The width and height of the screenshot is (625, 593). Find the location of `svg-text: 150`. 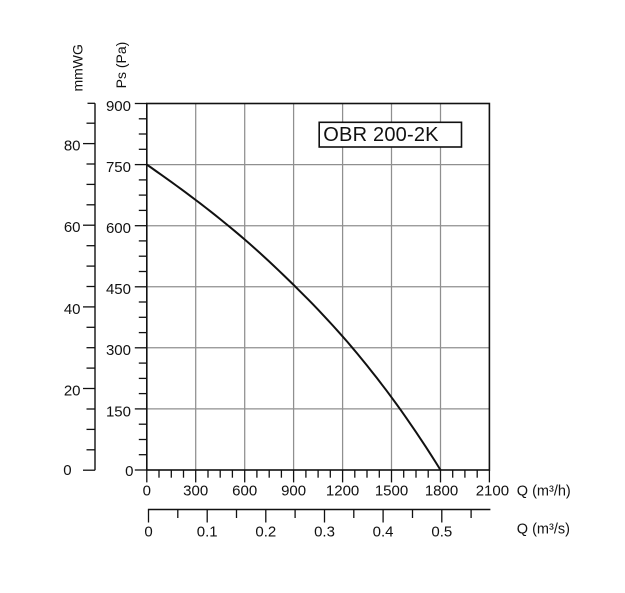

svg-text: 150 is located at coordinates (118, 411).